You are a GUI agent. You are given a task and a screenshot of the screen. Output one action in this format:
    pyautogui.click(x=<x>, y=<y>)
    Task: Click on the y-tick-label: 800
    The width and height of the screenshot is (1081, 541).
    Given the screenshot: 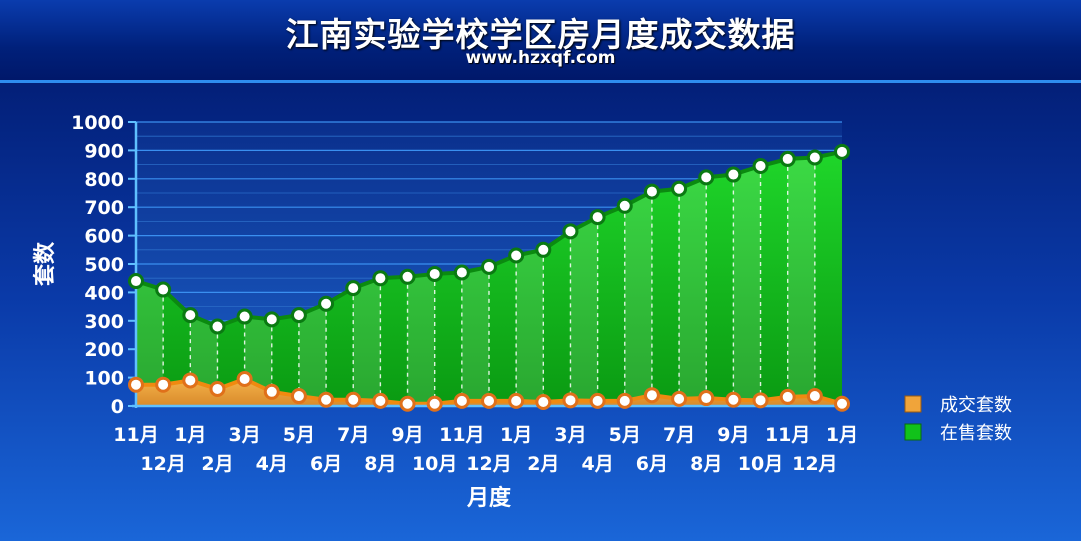 What is the action you would take?
    pyautogui.click(x=104, y=180)
    